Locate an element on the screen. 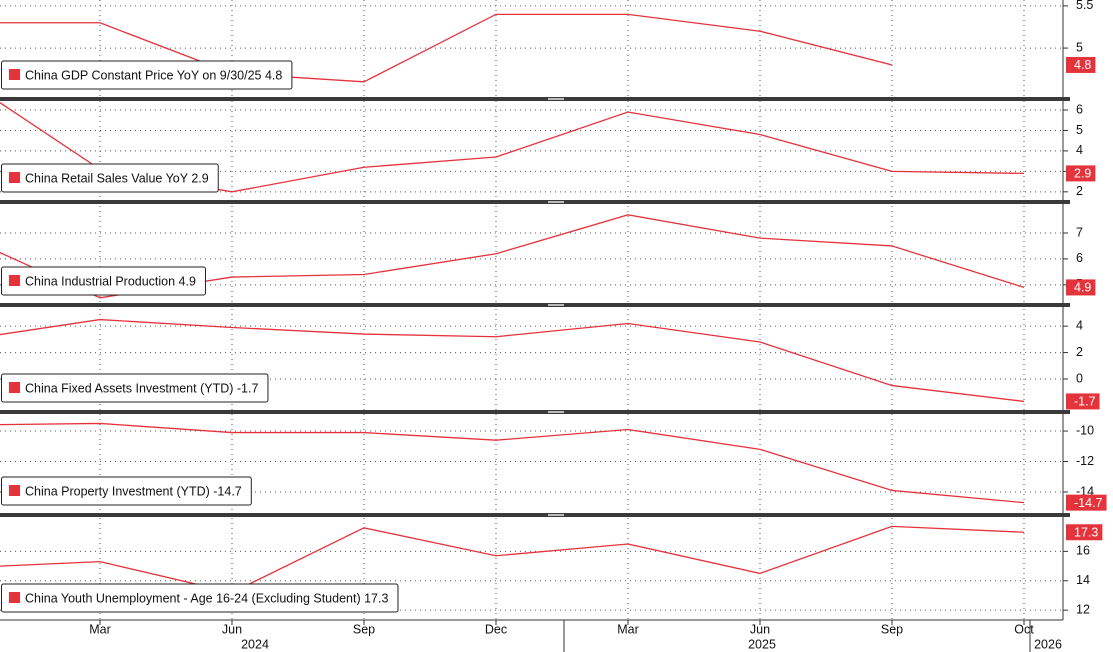 The width and height of the screenshot is (1113, 652). legend-label: China Retail Sales Value YoY 2.9 is located at coordinates (117, 178).